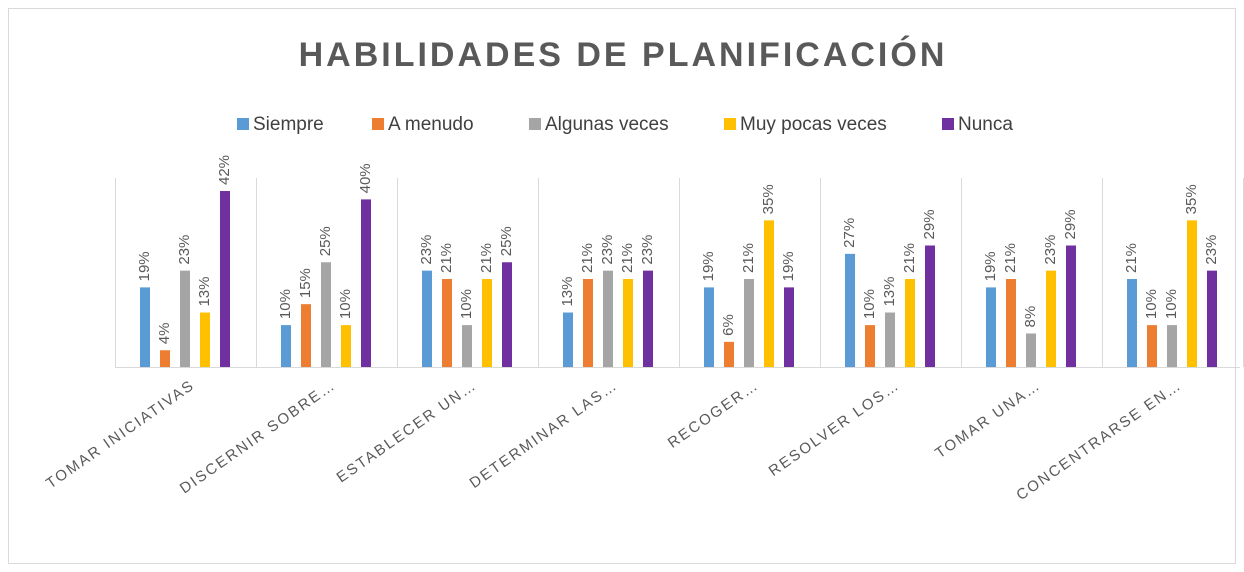 The image size is (1244, 572). What do you see at coordinates (305, 283) in the screenshot?
I see `data-label: 15%` at bounding box center [305, 283].